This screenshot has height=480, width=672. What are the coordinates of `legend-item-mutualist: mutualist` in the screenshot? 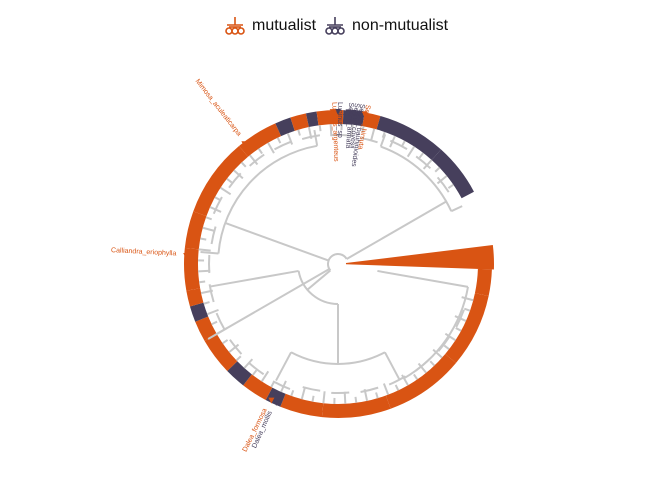 It's located at (269, 26).